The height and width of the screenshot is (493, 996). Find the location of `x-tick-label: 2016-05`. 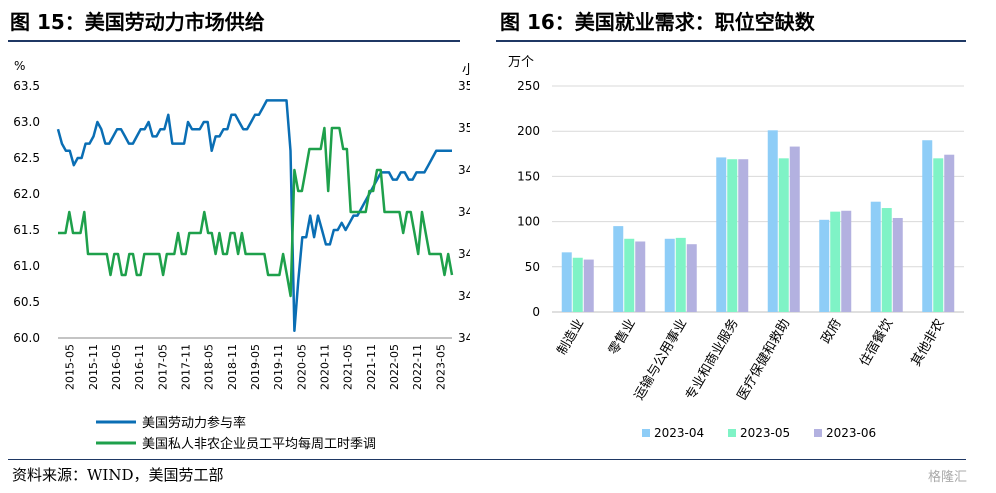

x-tick-label: 2016-05 is located at coordinates (116, 367).